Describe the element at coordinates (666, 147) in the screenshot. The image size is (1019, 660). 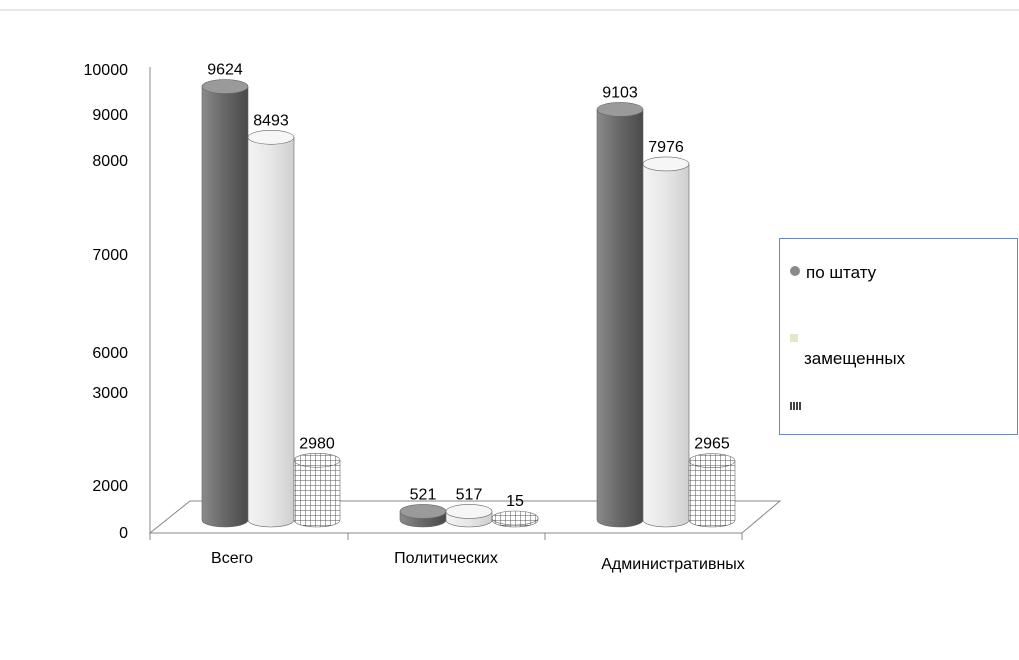
I see `data-label: 7976` at that location.